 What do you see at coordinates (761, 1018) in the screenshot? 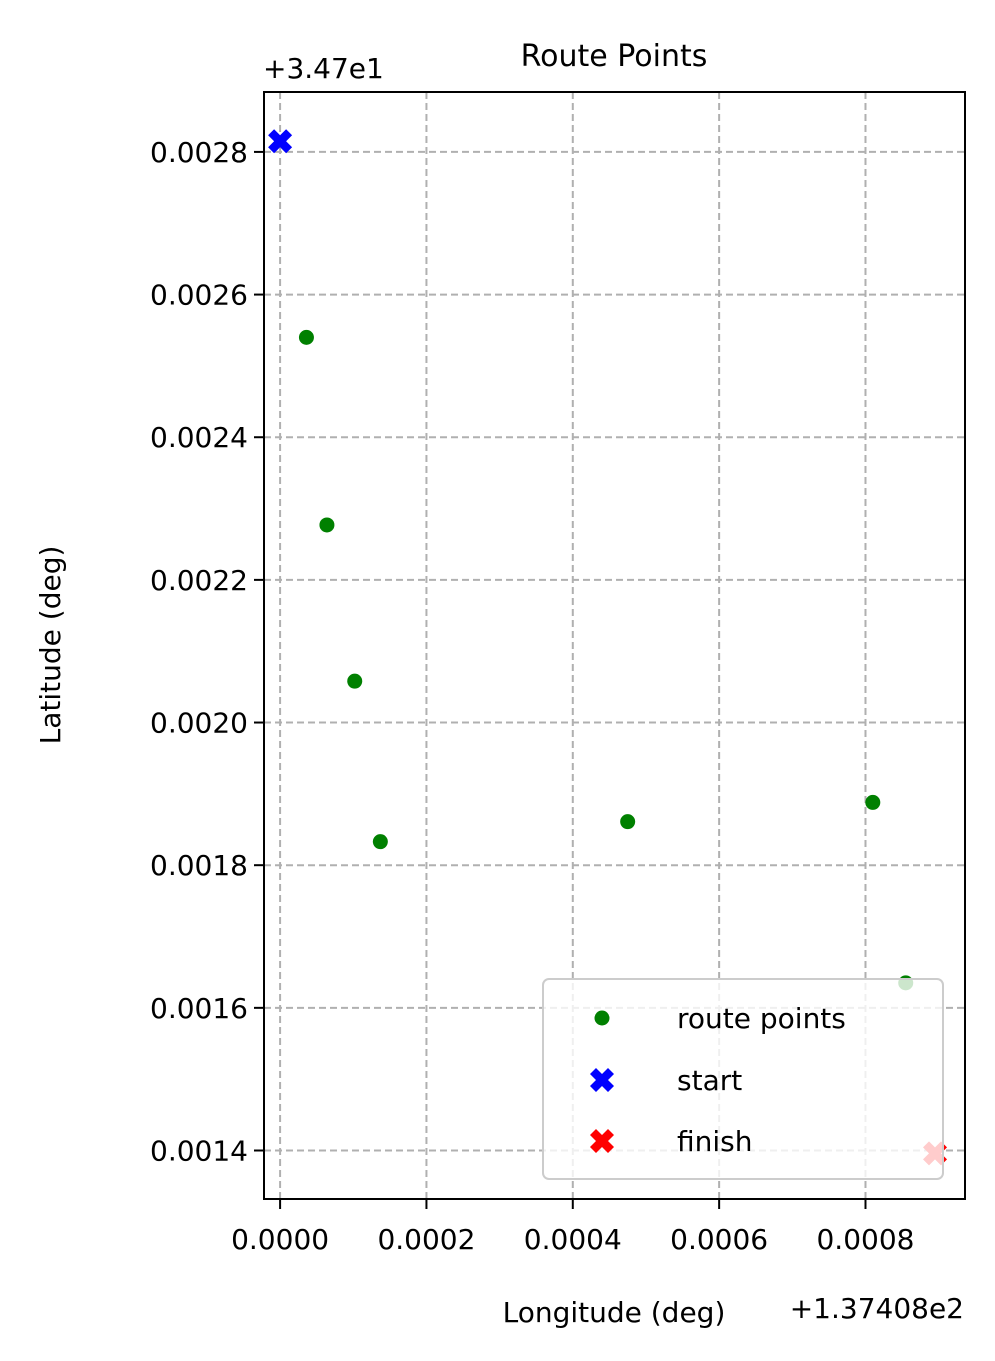
I see `legend-route-points-label: route points` at bounding box center [761, 1018].